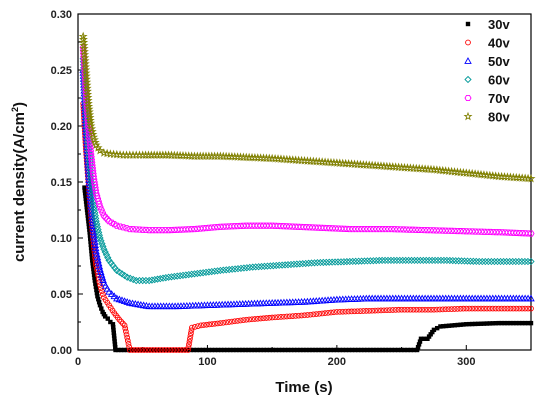  What do you see at coordinates (19, 104) in the screenshot?
I see `y-axis-title-close: )` at bounding box center [19, 104].